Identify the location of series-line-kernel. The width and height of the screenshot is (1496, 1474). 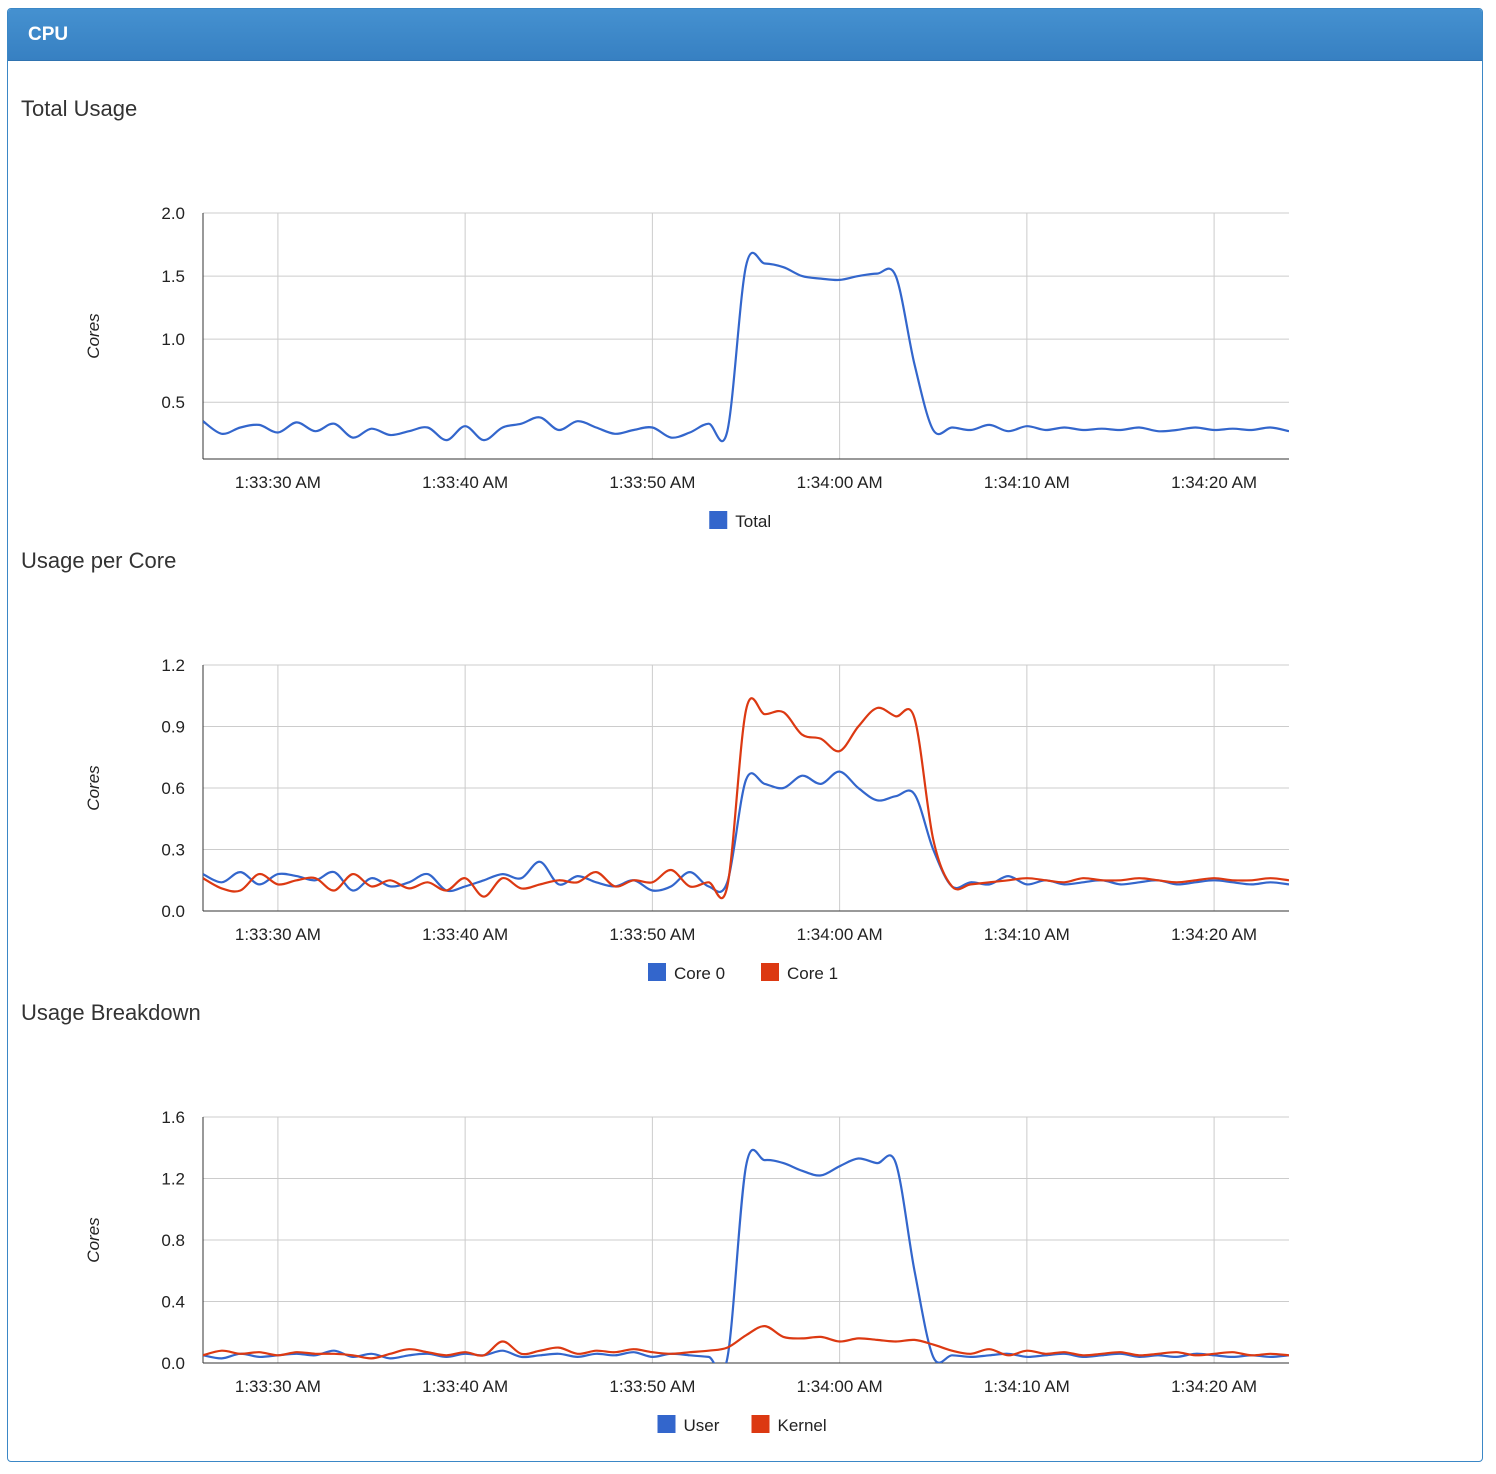
(746, 1342).